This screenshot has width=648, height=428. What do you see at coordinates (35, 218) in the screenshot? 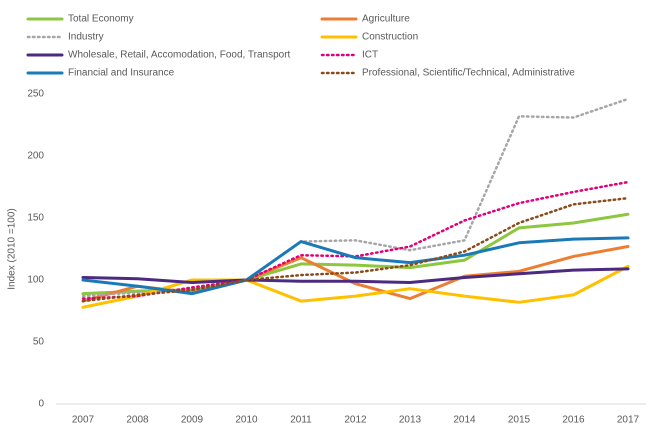
I see `y-tick-label: 150` at bounding box center [35, 218].